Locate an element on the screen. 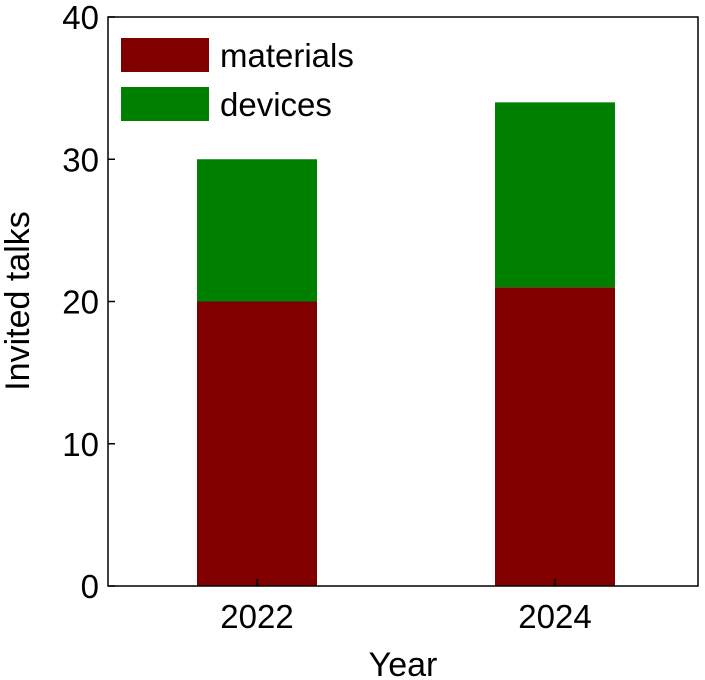 The width and height of the screenshot is (705, 680). y-tick-label: 30 is located at coordinates (80, 159).